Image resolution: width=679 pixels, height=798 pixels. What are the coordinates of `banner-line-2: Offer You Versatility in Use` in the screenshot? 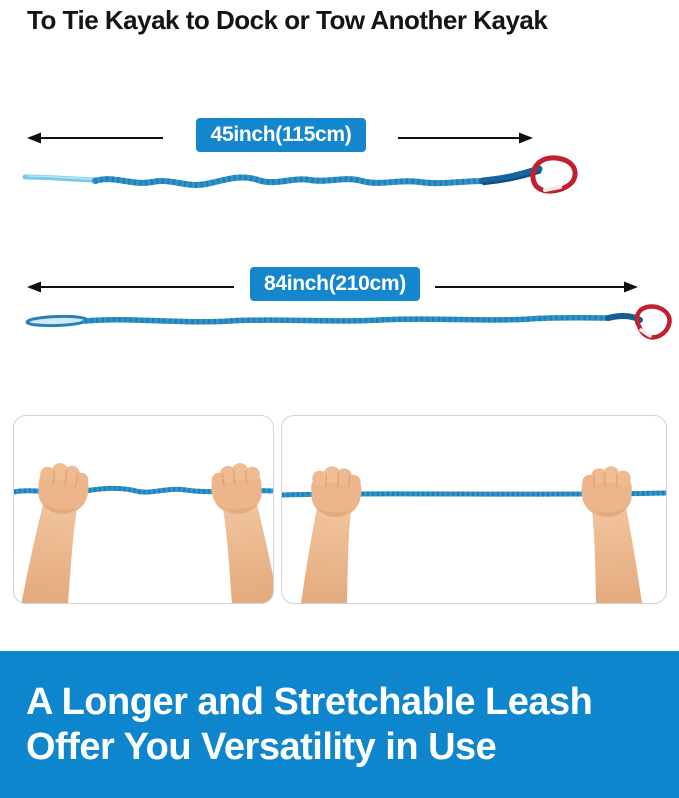 It's located at (261, 747).